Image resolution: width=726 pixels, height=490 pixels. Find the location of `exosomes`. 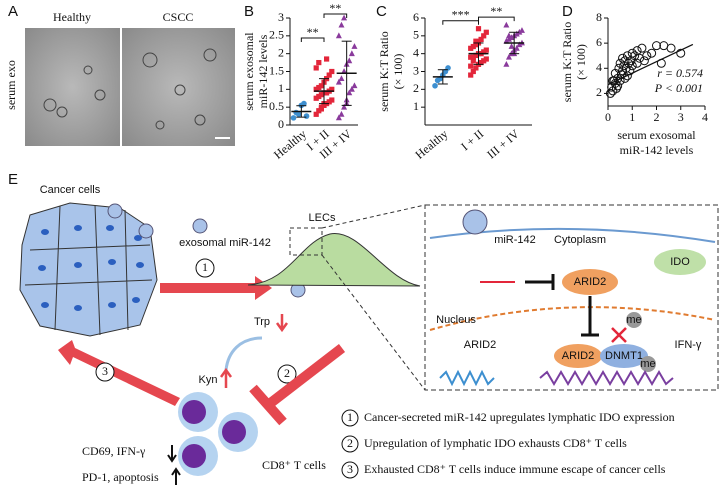

exosomes is located at coordinates (206, 250).